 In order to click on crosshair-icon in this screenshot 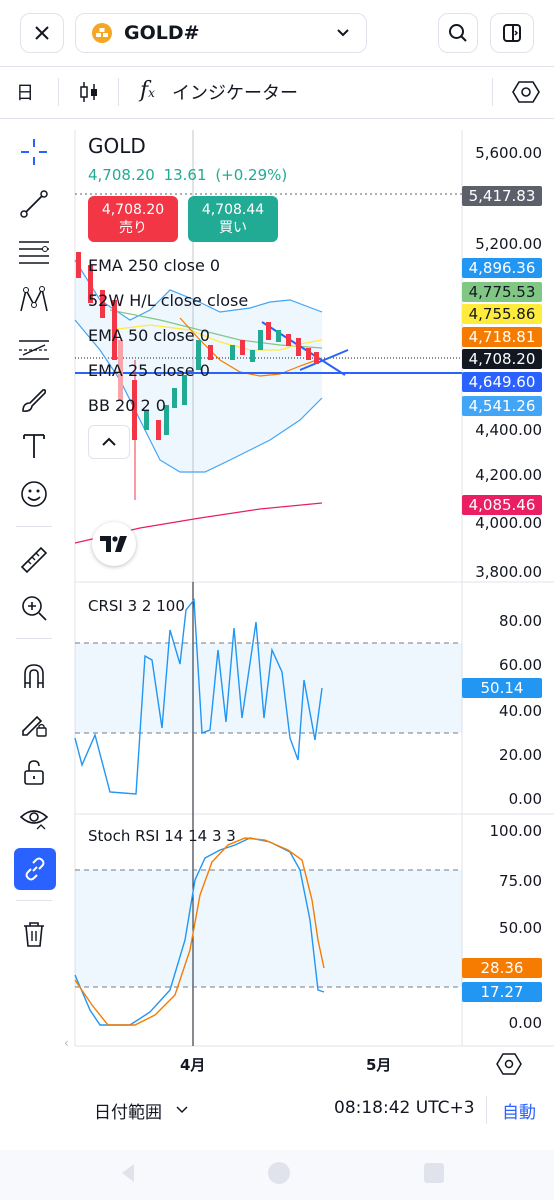, I will do `click(34, 152)`.